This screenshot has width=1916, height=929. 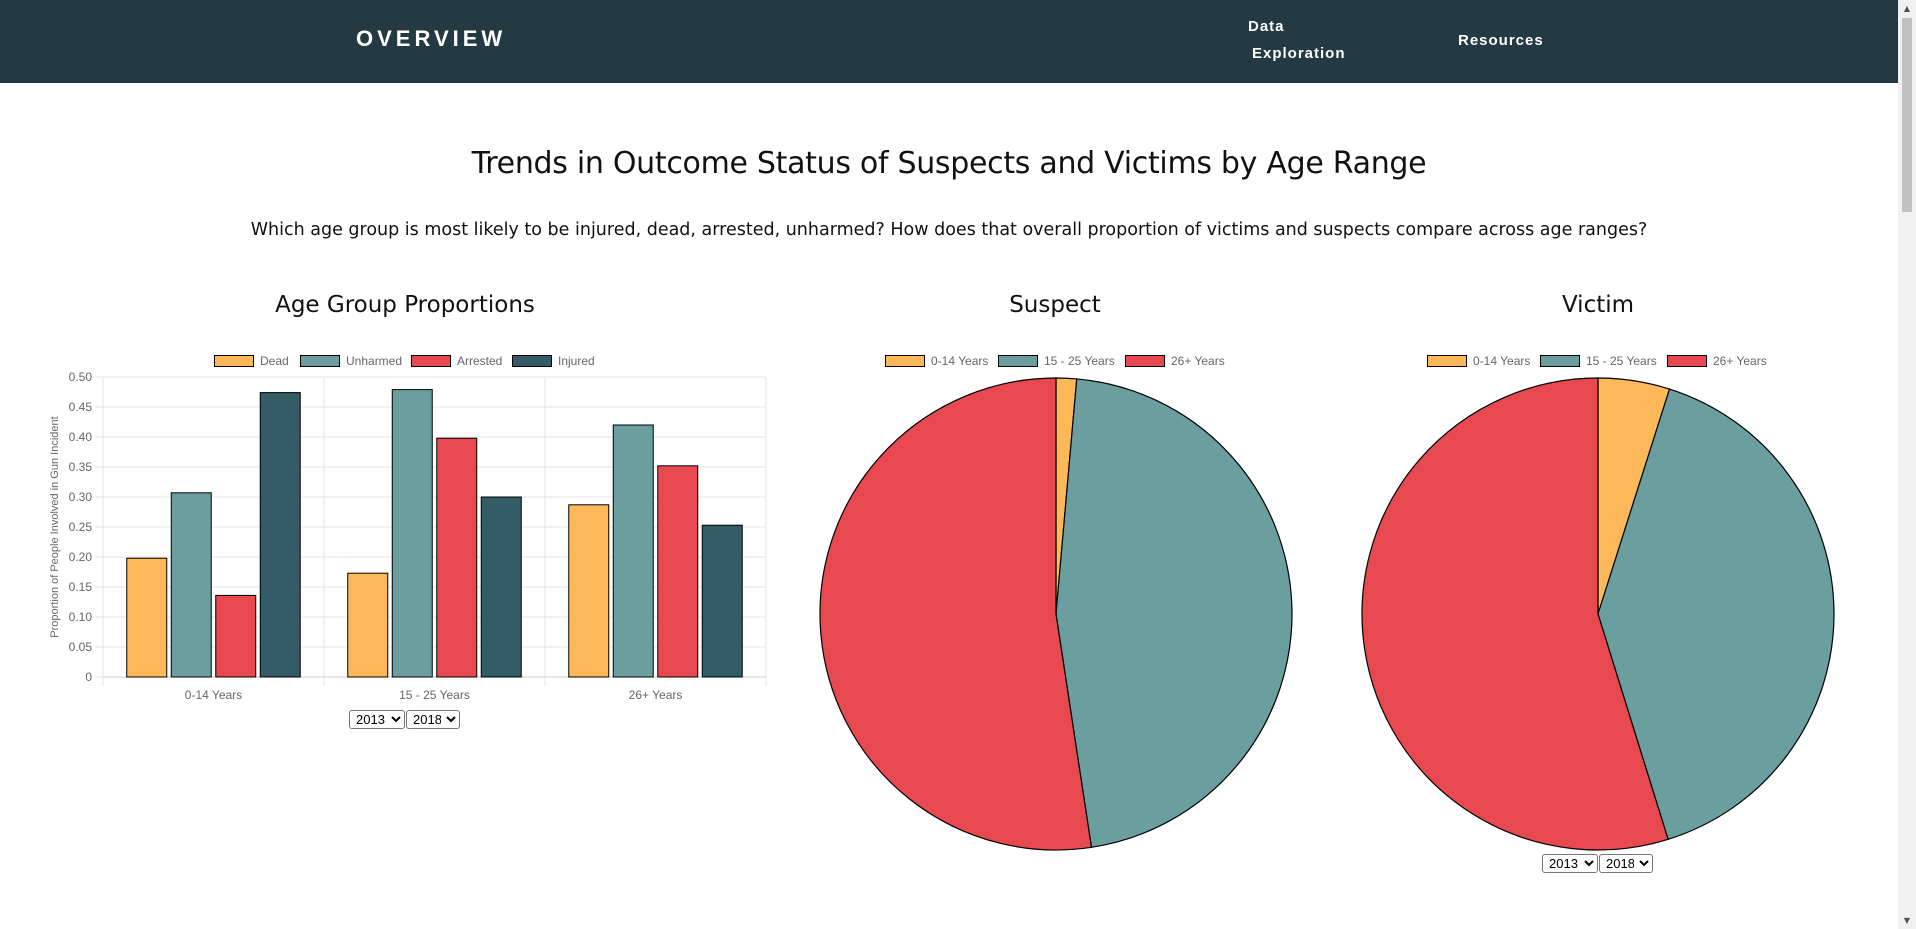 I want to click on legend-item-injured: Injured, so click(x=553, y=361).